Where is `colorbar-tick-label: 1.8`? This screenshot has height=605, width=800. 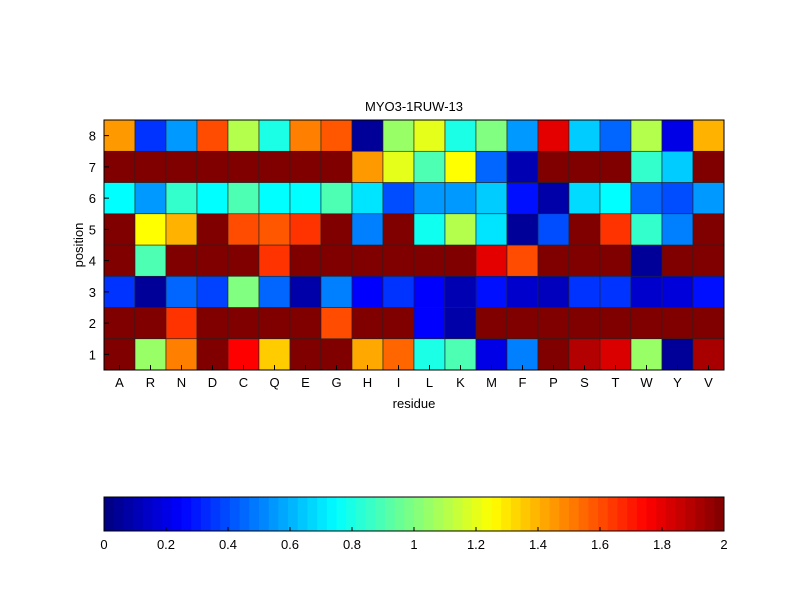 colorbar-tick-label: 1.8 is located at coordinates (662, 544).